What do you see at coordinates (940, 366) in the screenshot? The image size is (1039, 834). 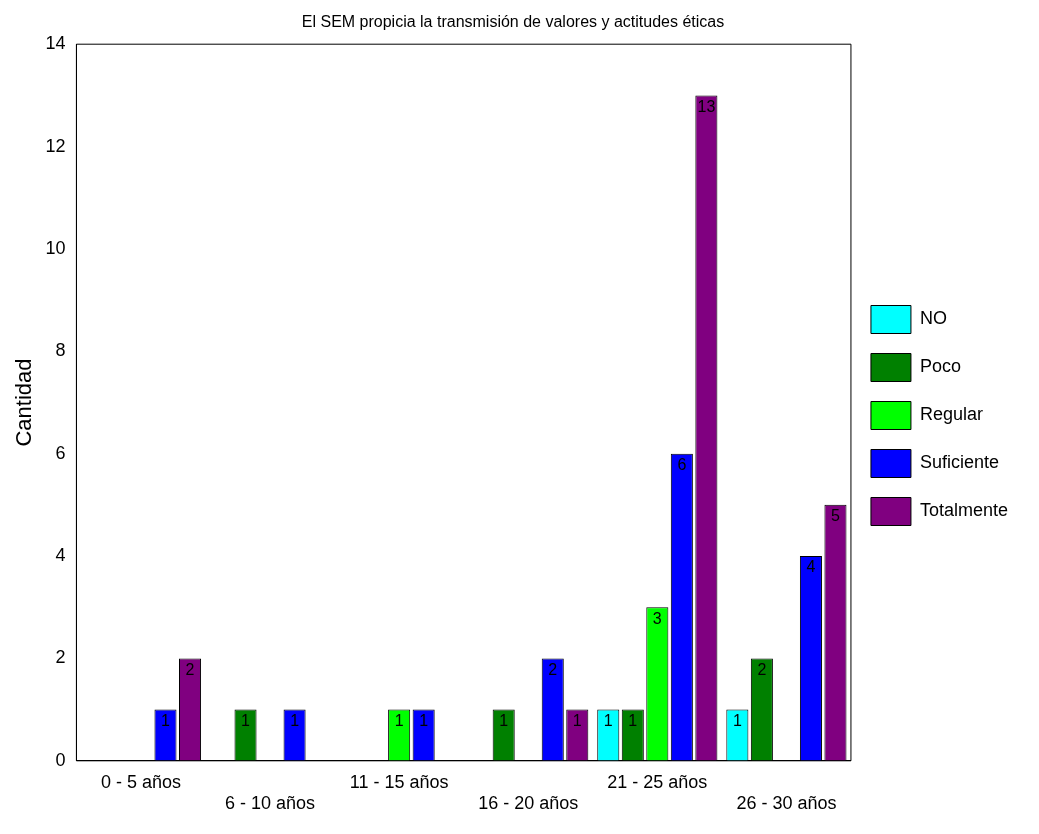 I see `legend-label: Poco` at bounding box center [940, 366].